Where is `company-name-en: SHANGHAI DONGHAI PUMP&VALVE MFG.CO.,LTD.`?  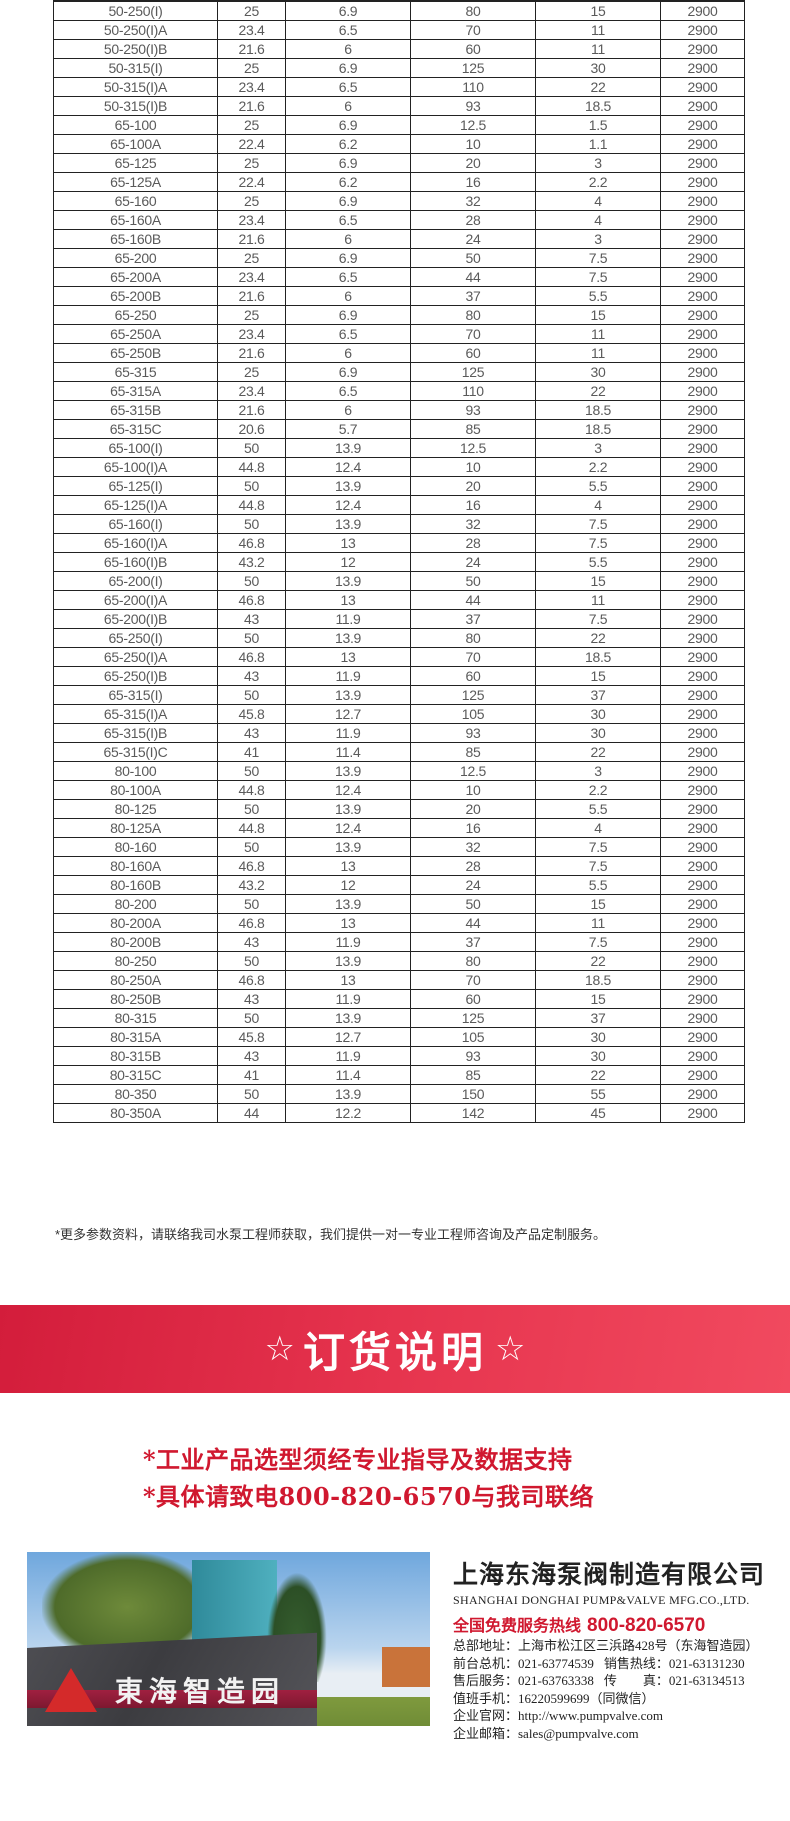
company-name-en: SHANGHAI DONGHAI PUMP&VALVE MFG.CO.,LTD. is located at coordinates (601, 1600).